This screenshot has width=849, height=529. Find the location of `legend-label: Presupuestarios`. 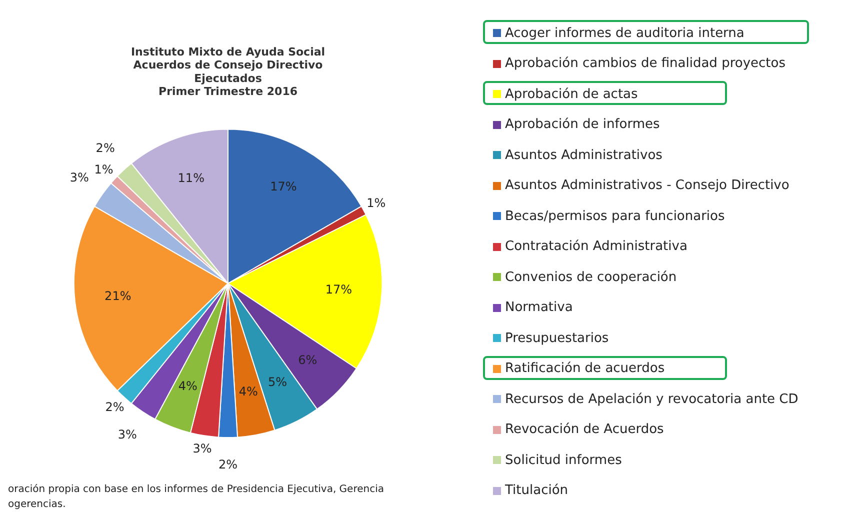

legend-label: Presupuestarios is located at coordinates (557, 338).